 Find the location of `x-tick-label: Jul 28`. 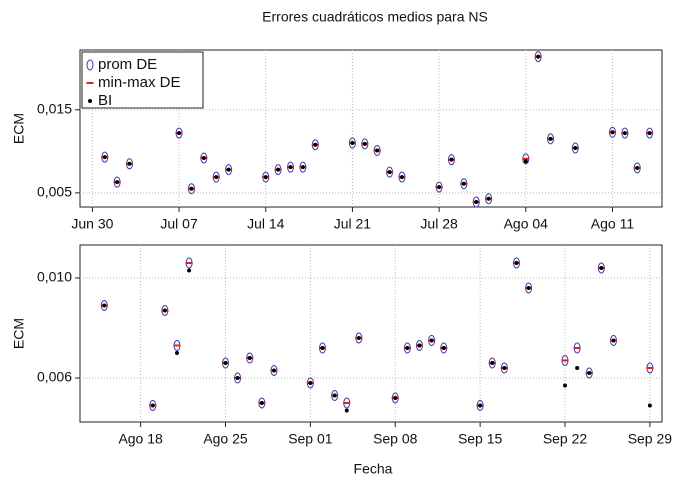

x-tick-label: Jul 28 is located at coordinates (439, 224).